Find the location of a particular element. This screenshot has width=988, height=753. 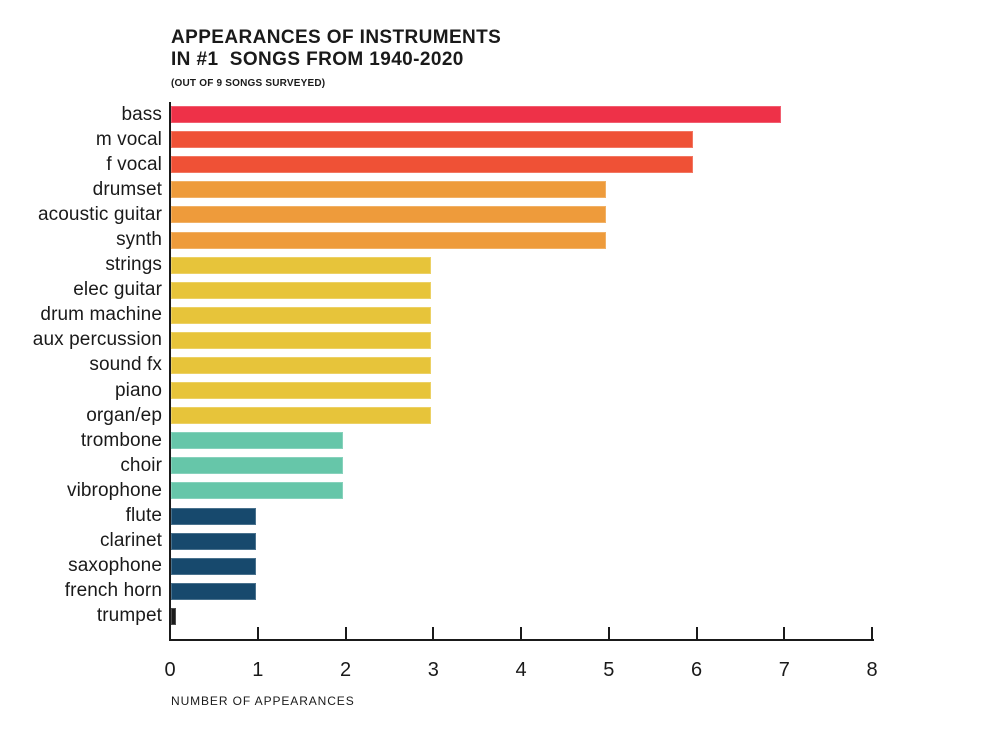

bar-label: choir is located at coordinates (141, 465).